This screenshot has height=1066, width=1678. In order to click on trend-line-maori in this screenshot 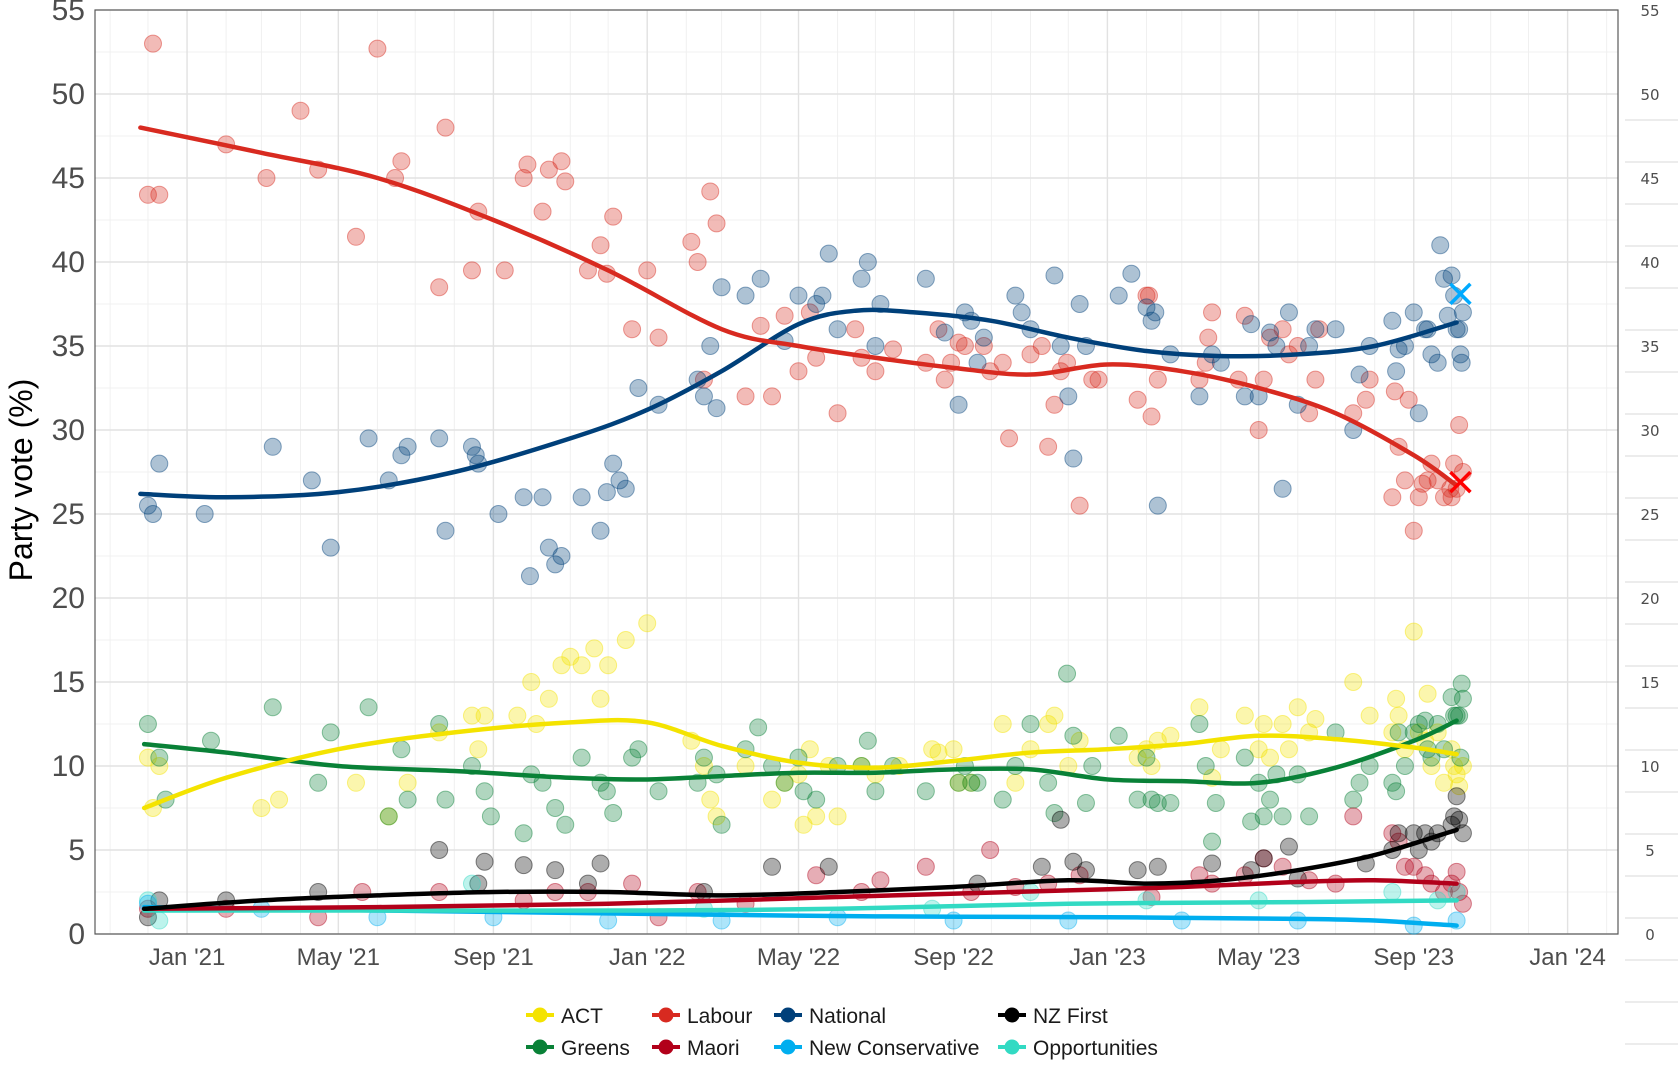, I will do `click(800, 894)`.